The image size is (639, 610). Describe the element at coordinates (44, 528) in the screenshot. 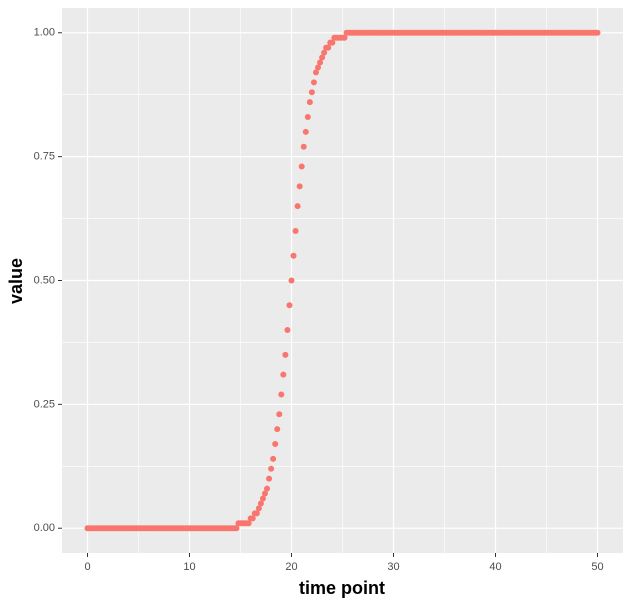

I see `y-tick-label: 0.00` at that location.